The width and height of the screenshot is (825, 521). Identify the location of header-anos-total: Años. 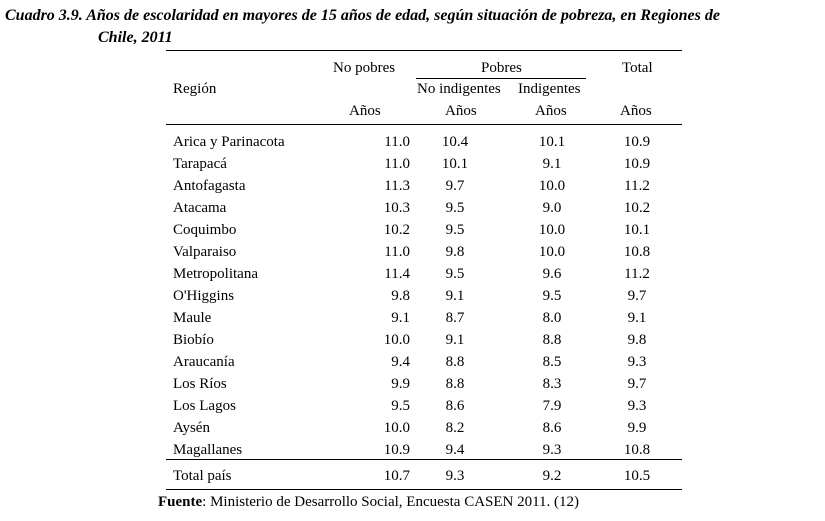
(636, 111).